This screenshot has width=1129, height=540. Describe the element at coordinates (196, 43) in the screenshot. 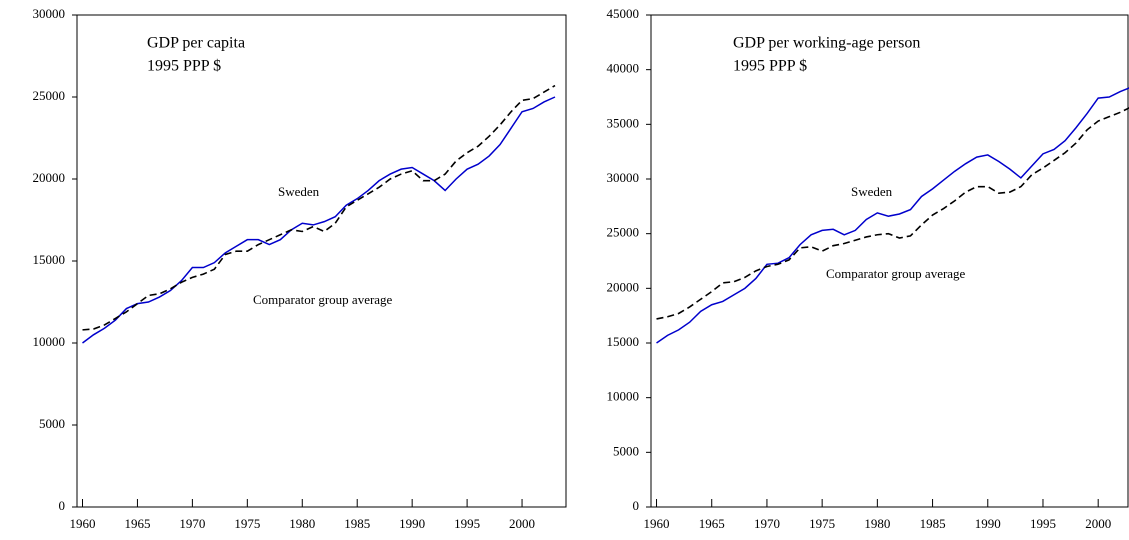

I see `chart-title: GDP per capita` at that location.